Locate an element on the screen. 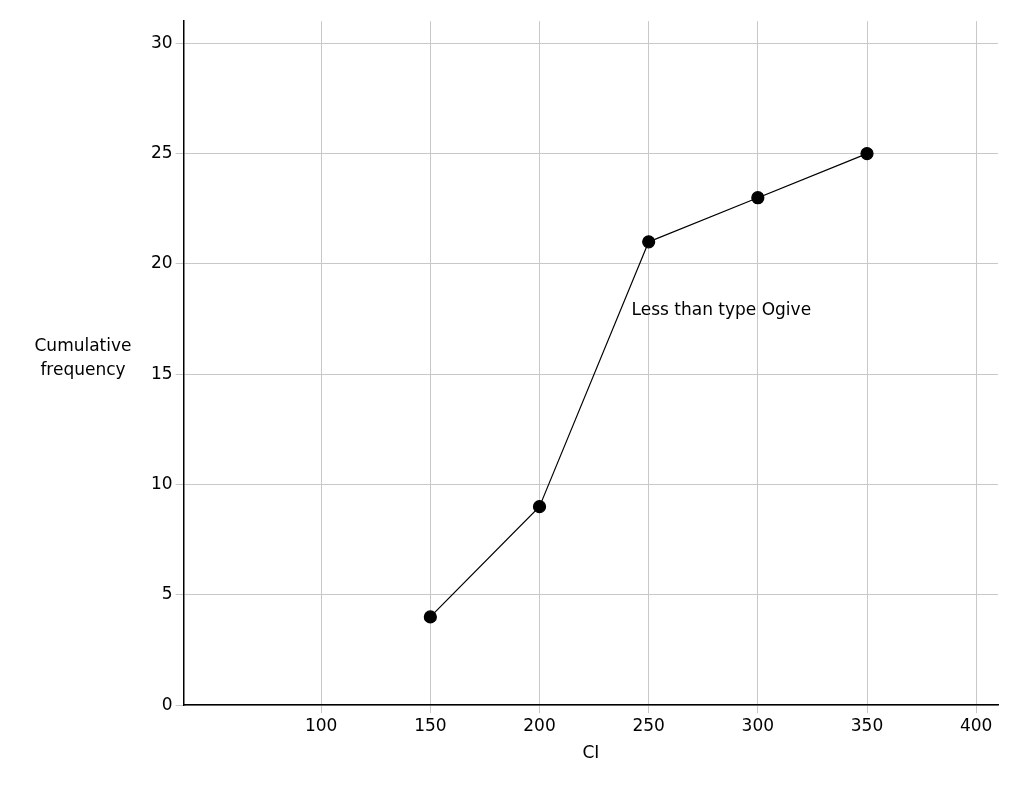 The image size is (1024, 786). y-tick-label: 10 is located at coordinates (161, 482).